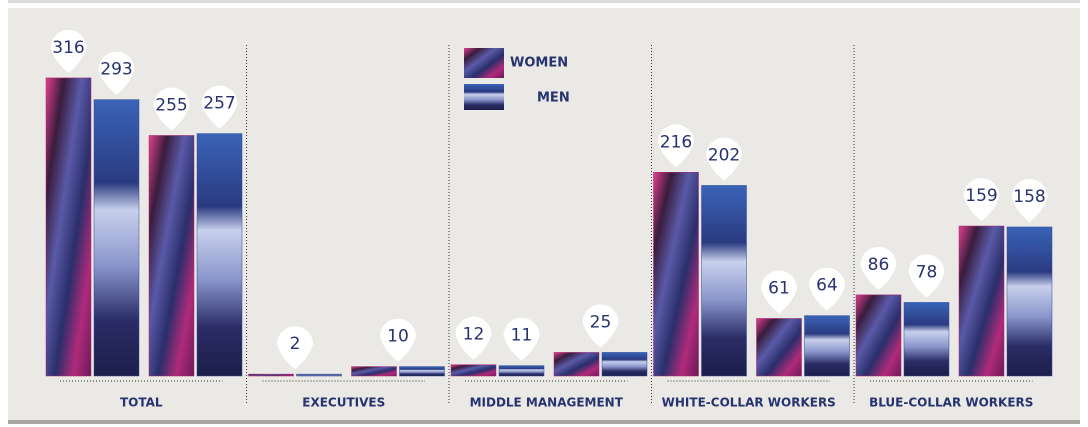  What do you see at coordinates (398, 337) in the screenshot?
I see `data-label: 10` at bounding box center [398, 337].